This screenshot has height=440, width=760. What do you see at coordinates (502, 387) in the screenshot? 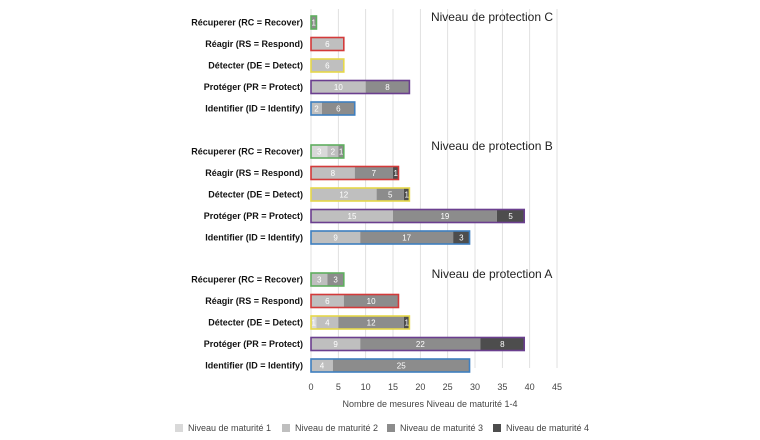
I see `x-tick-label: 35` at bounding box center [502, 387].